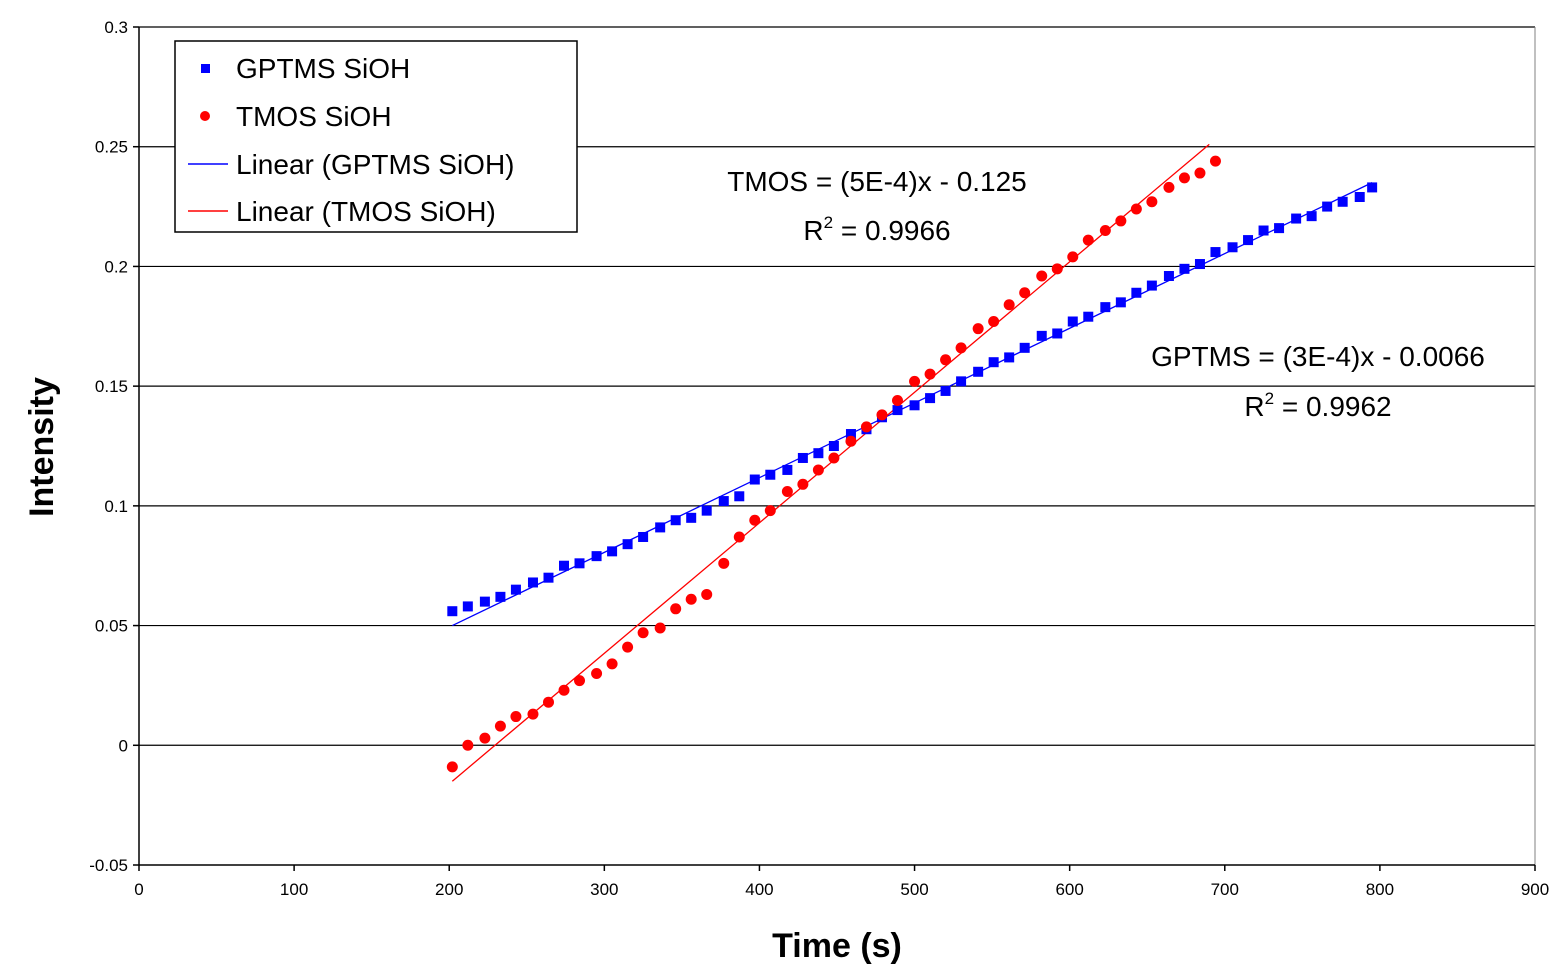 This screenshot has width=1556, height=973. Describe the element at coordinates (1069, 889) in the screenshot. I see `x-tick-label: 600` at that location.